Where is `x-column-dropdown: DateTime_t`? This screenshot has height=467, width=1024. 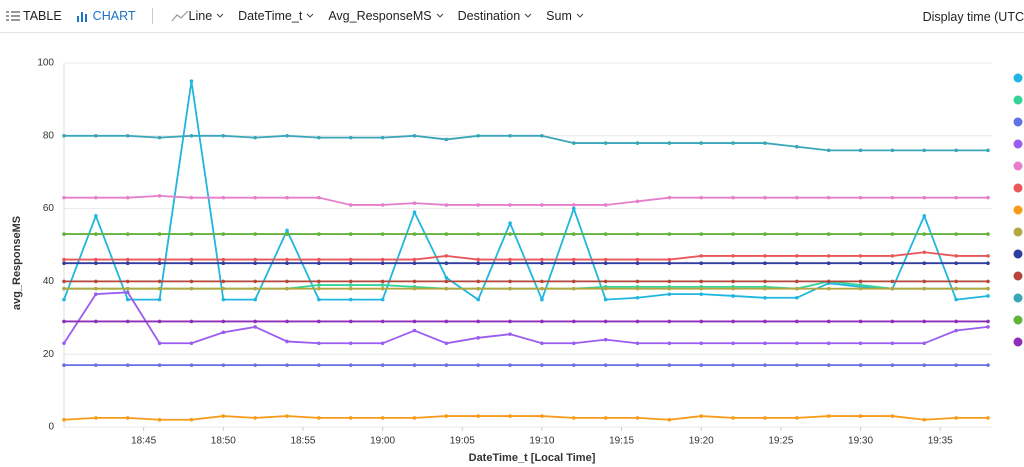
x-column-dropdown: DateTime_t is located at coordinates (276, 16).